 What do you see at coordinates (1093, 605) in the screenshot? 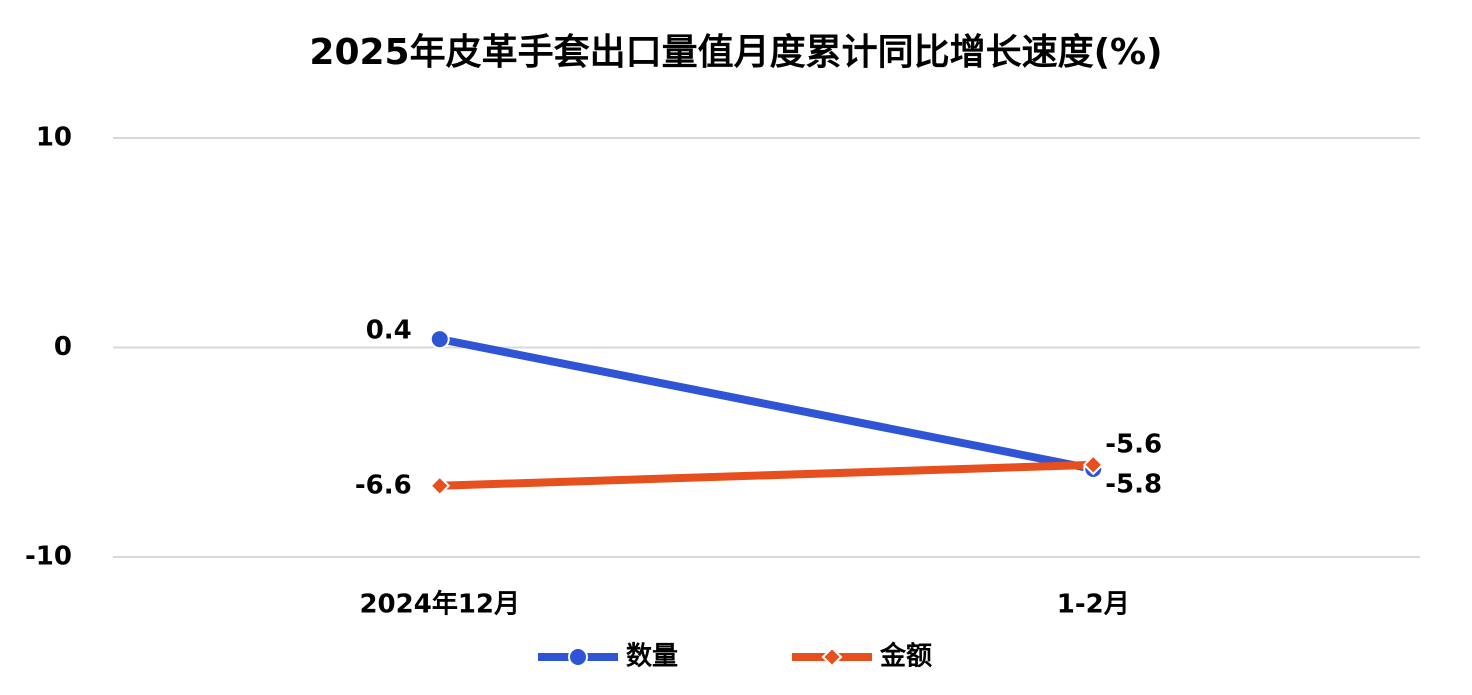
I see `x-tick-label: 1-2月` at bounding box center [1093, 605].